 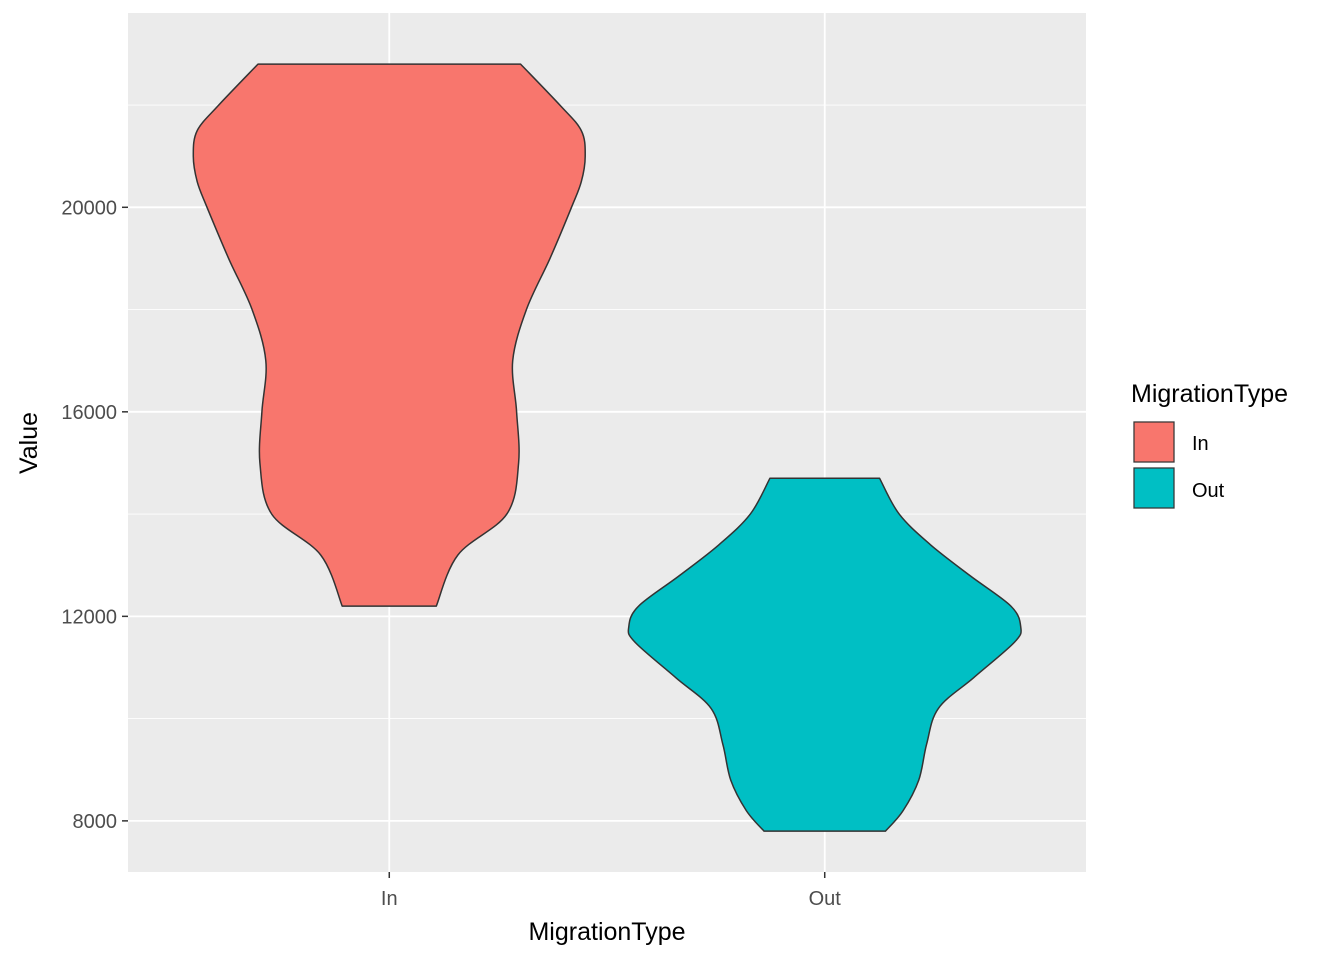 I want to click on legend: MigrationType In Out, so click(x=1209, y=444).